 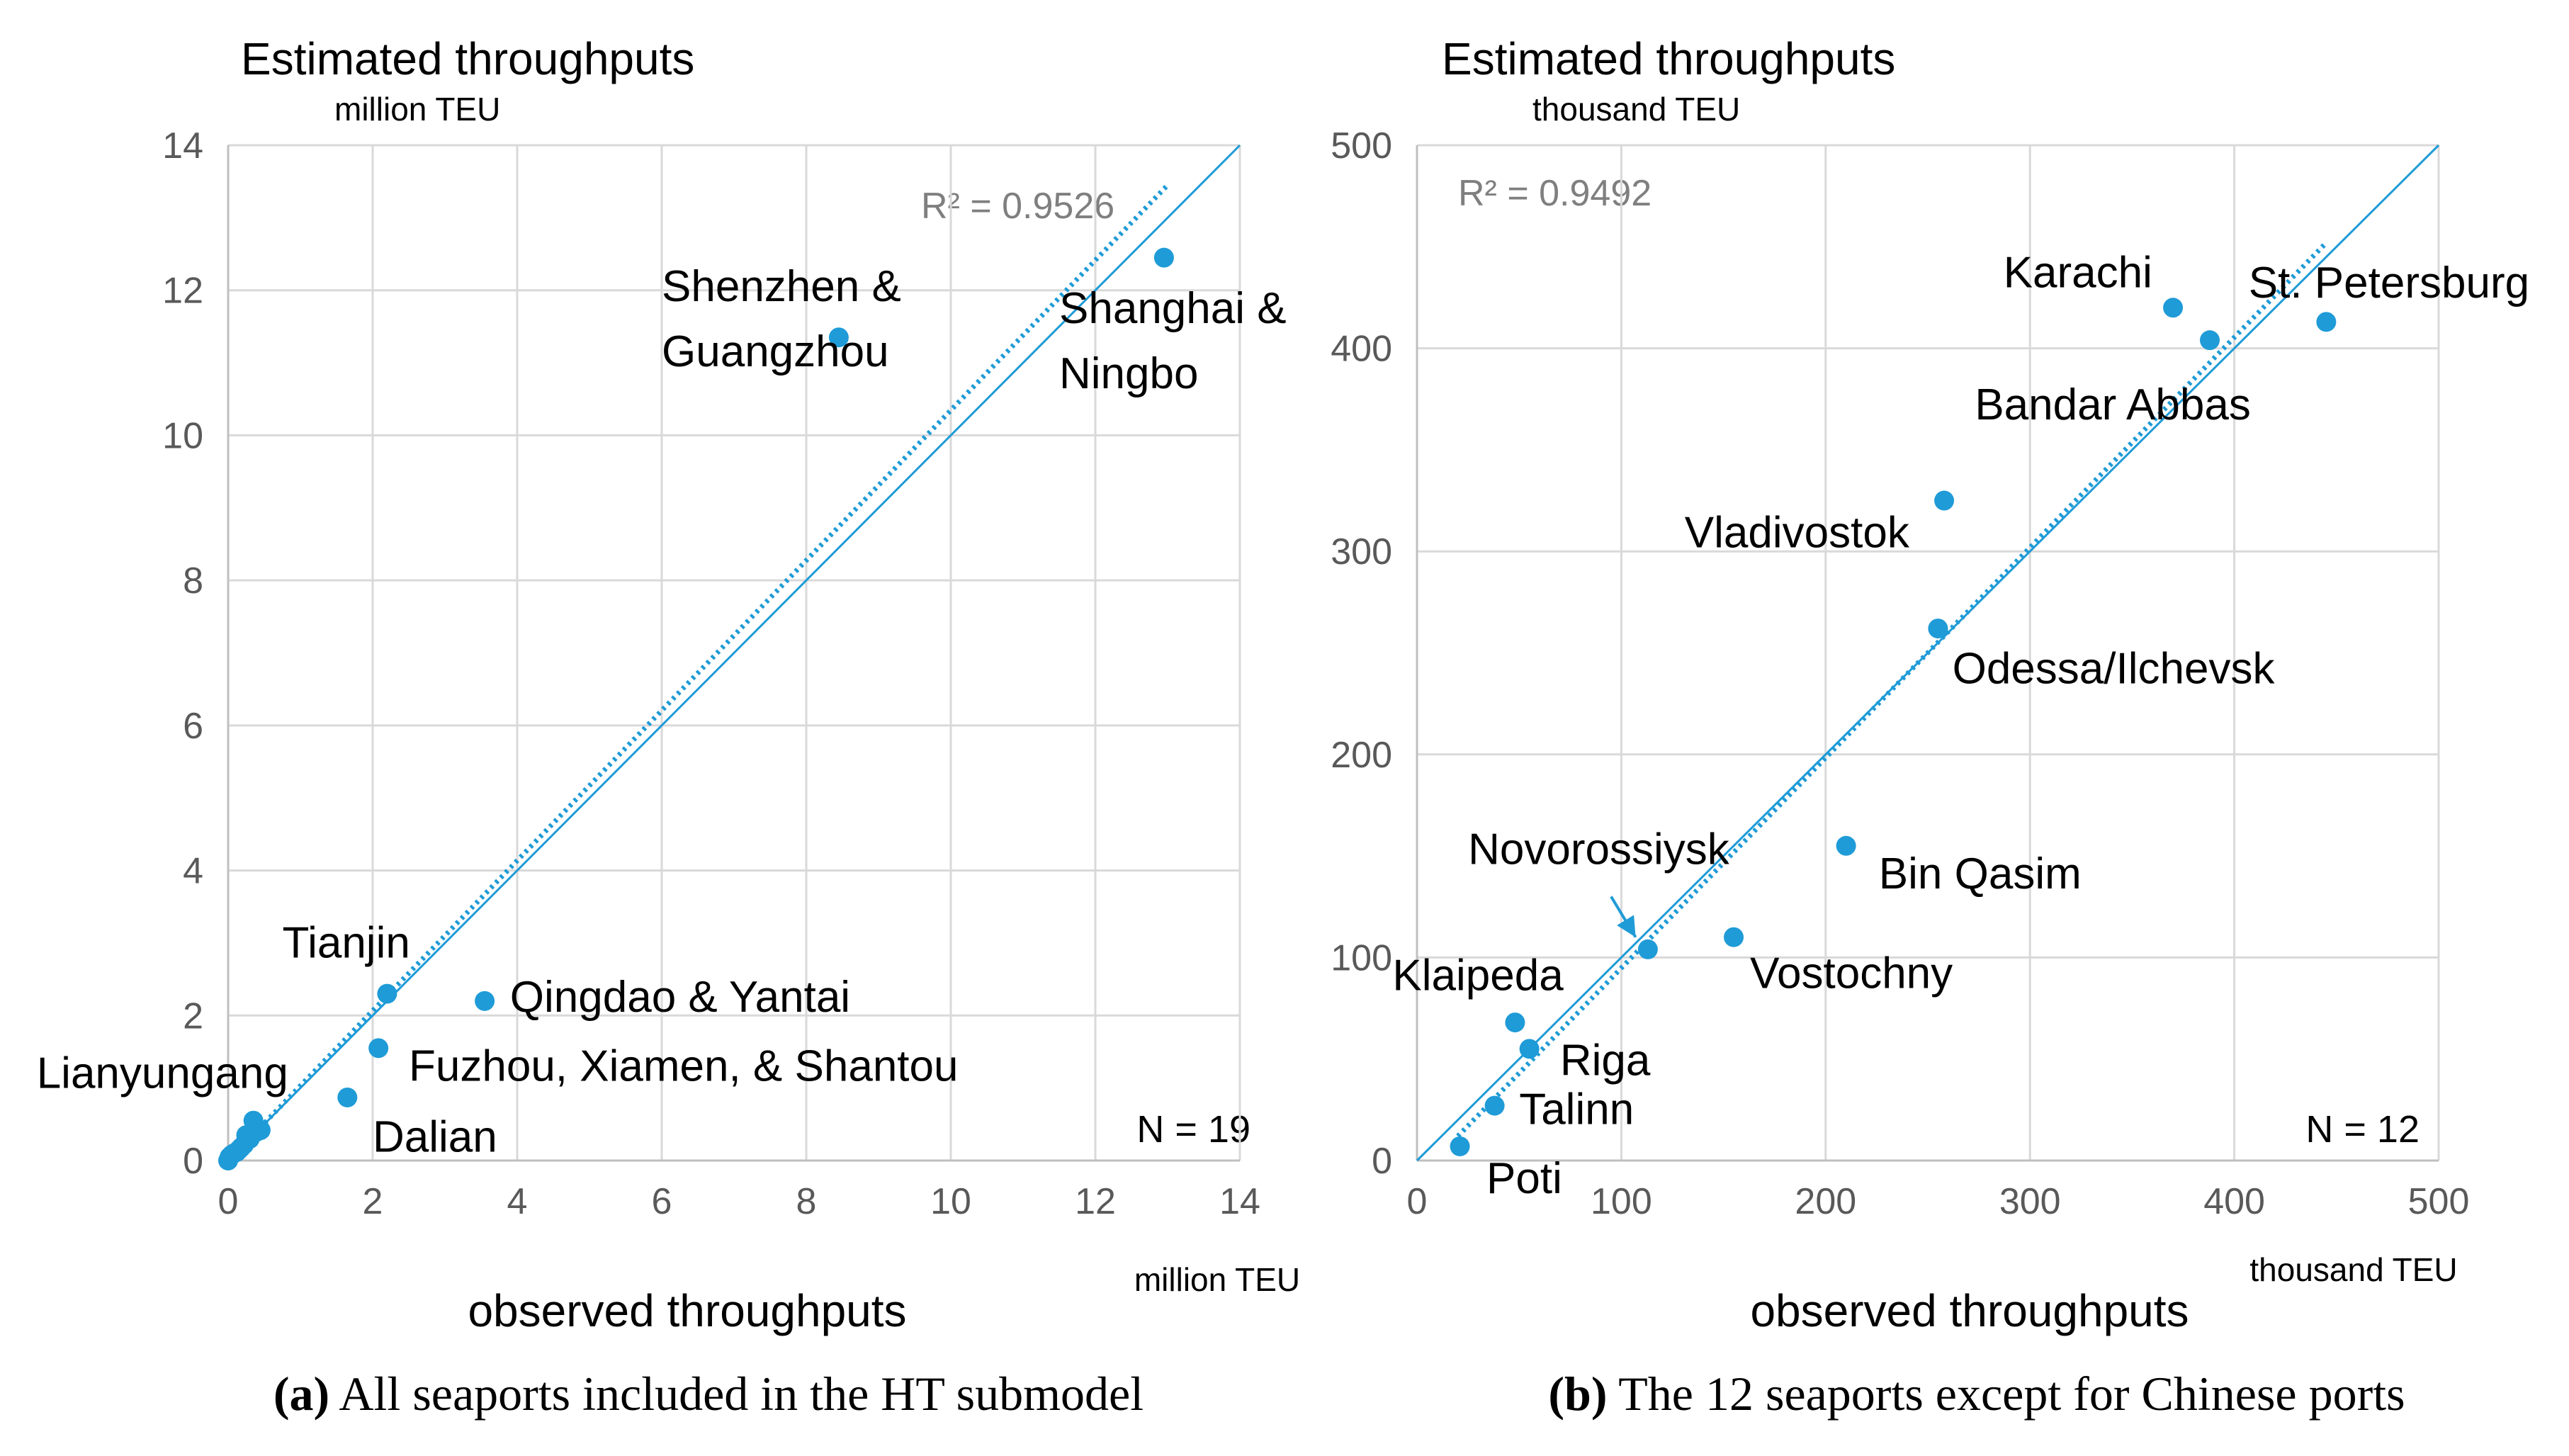 I want to click on y-tick-label: 4, so click(x=193, y=872).